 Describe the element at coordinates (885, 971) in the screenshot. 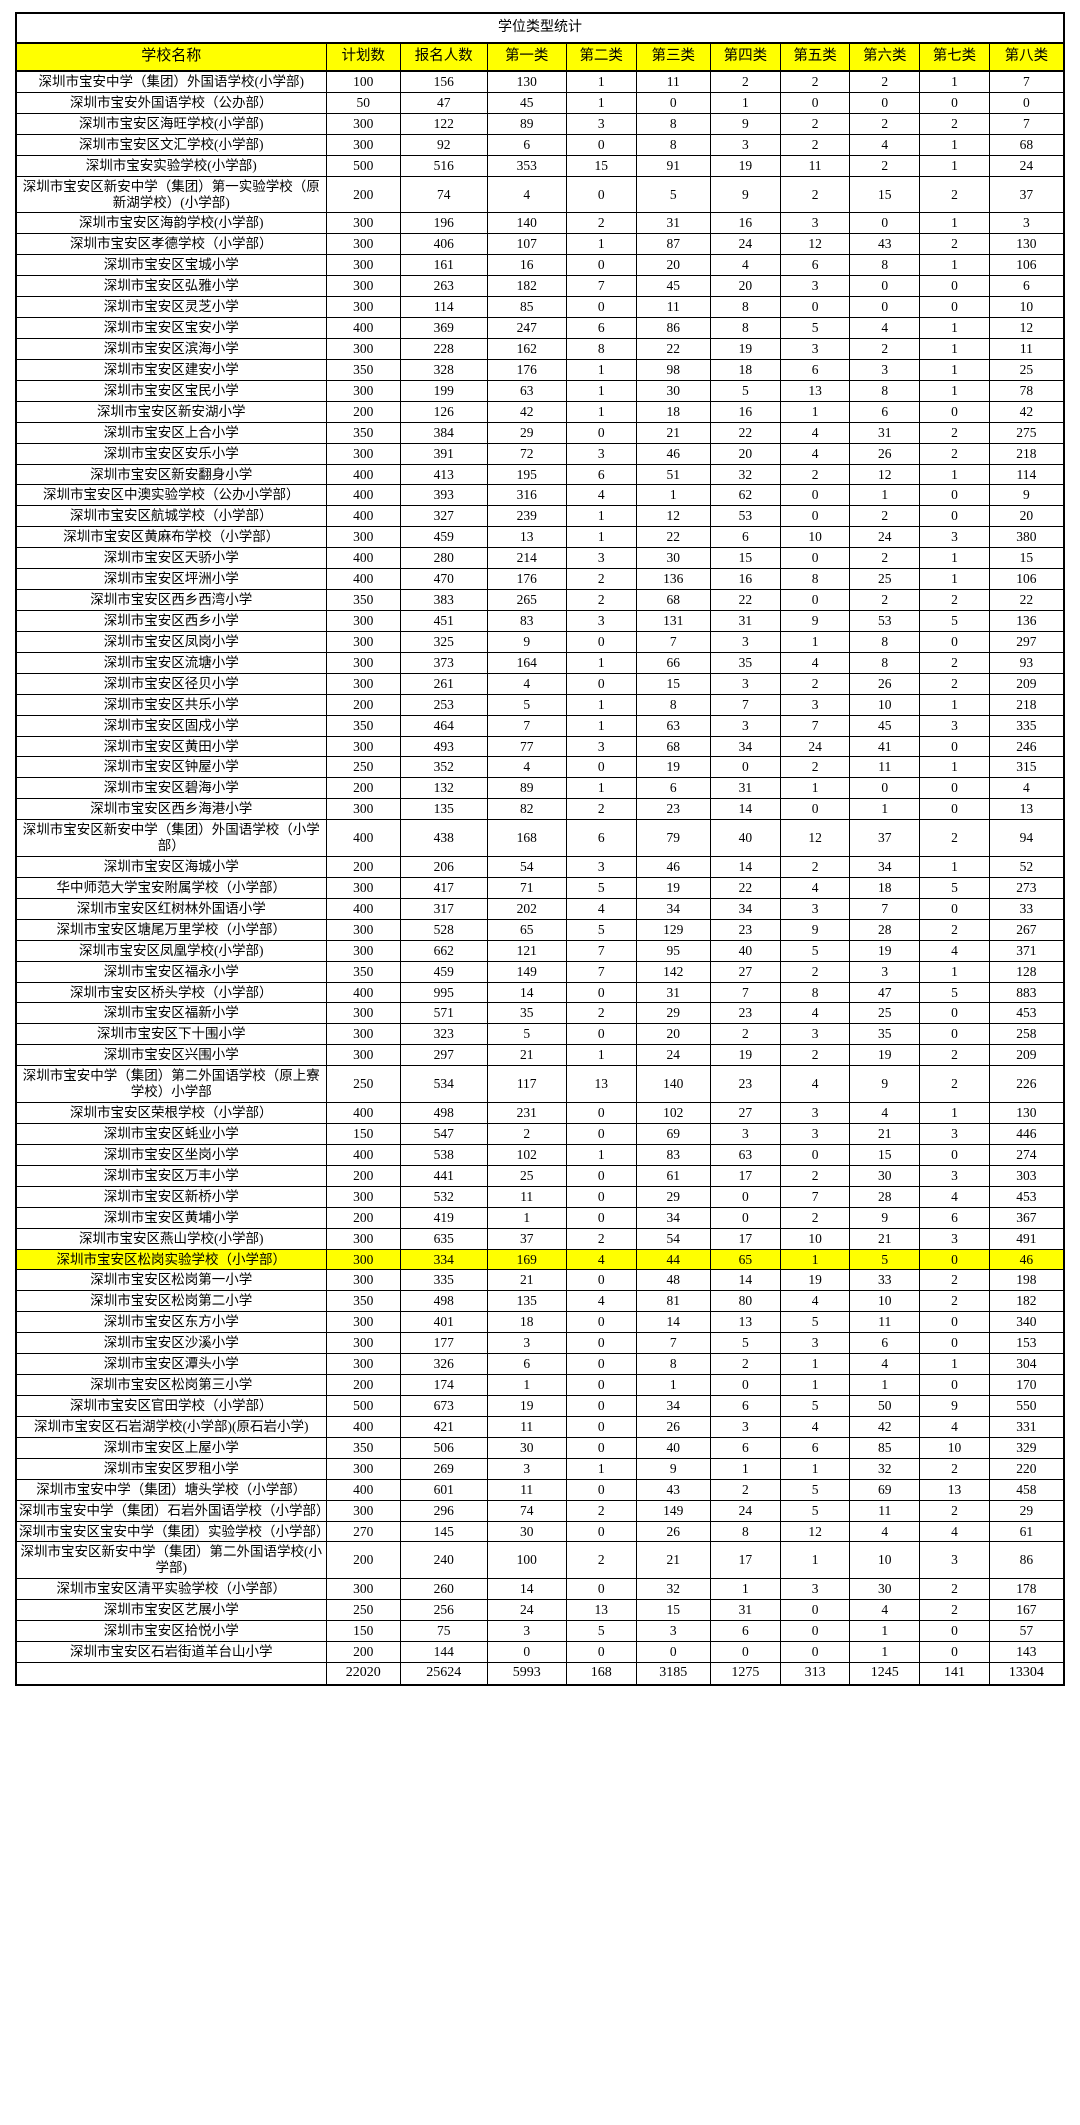

I see `cell-type-6: 3` at that location.